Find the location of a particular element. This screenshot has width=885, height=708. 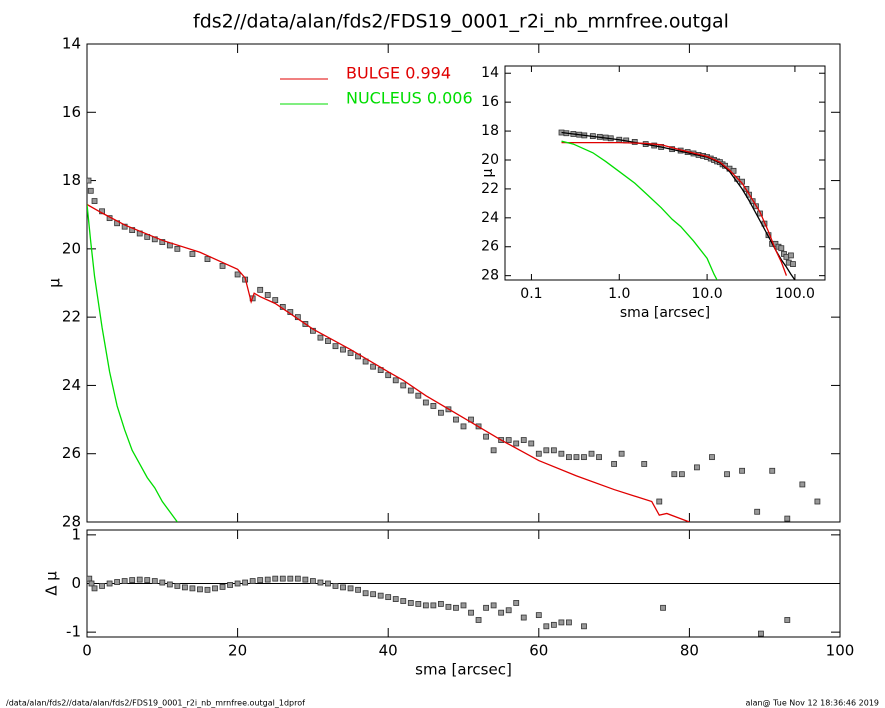

plot-frame is located at coordinates (665, 173).